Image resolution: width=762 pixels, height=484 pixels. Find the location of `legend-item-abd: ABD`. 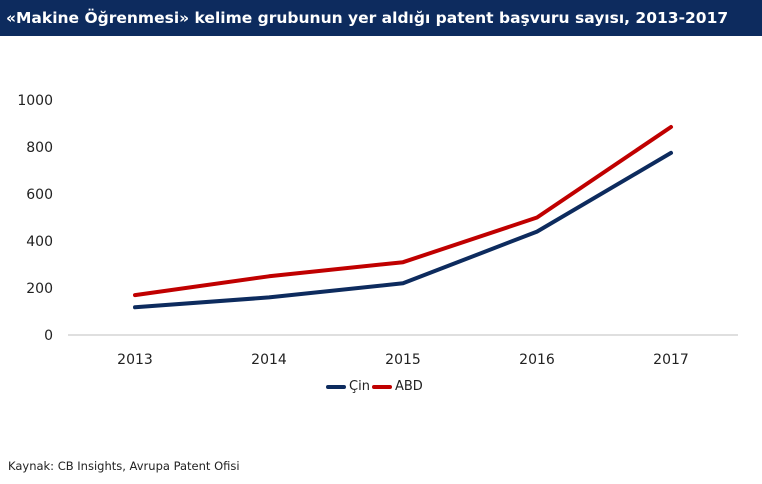

legend-item-abd: ABD is located at coordinates (397, 386).